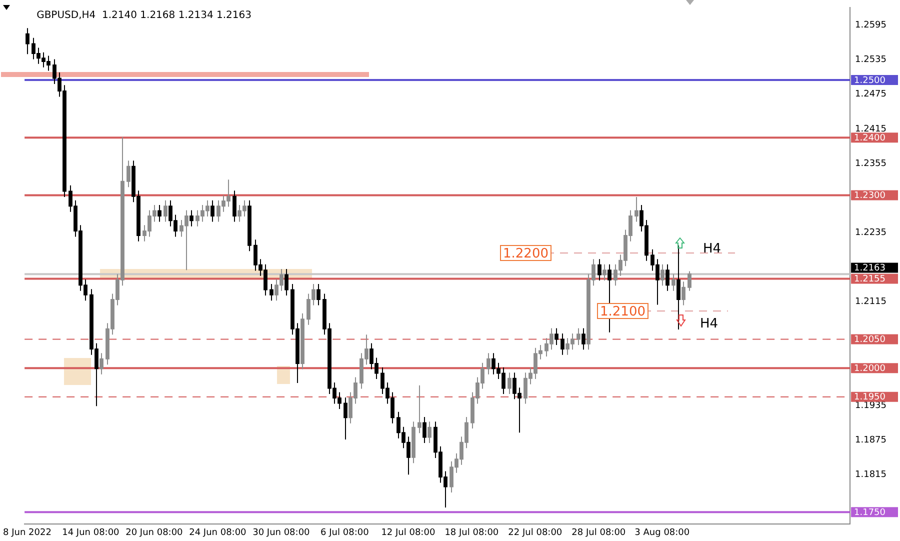  Describe the element at coordinates (870, 81) in the screenshot. I see `ref-line-label: 1.2500` at that location.